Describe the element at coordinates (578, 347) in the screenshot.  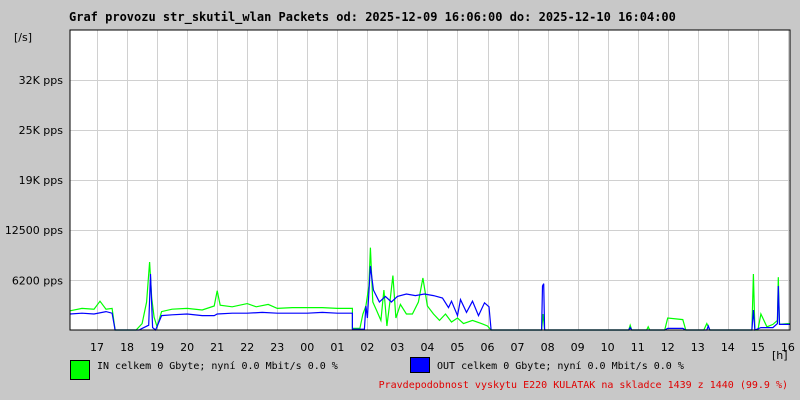
I see `x-tick-label: 09` at that location.